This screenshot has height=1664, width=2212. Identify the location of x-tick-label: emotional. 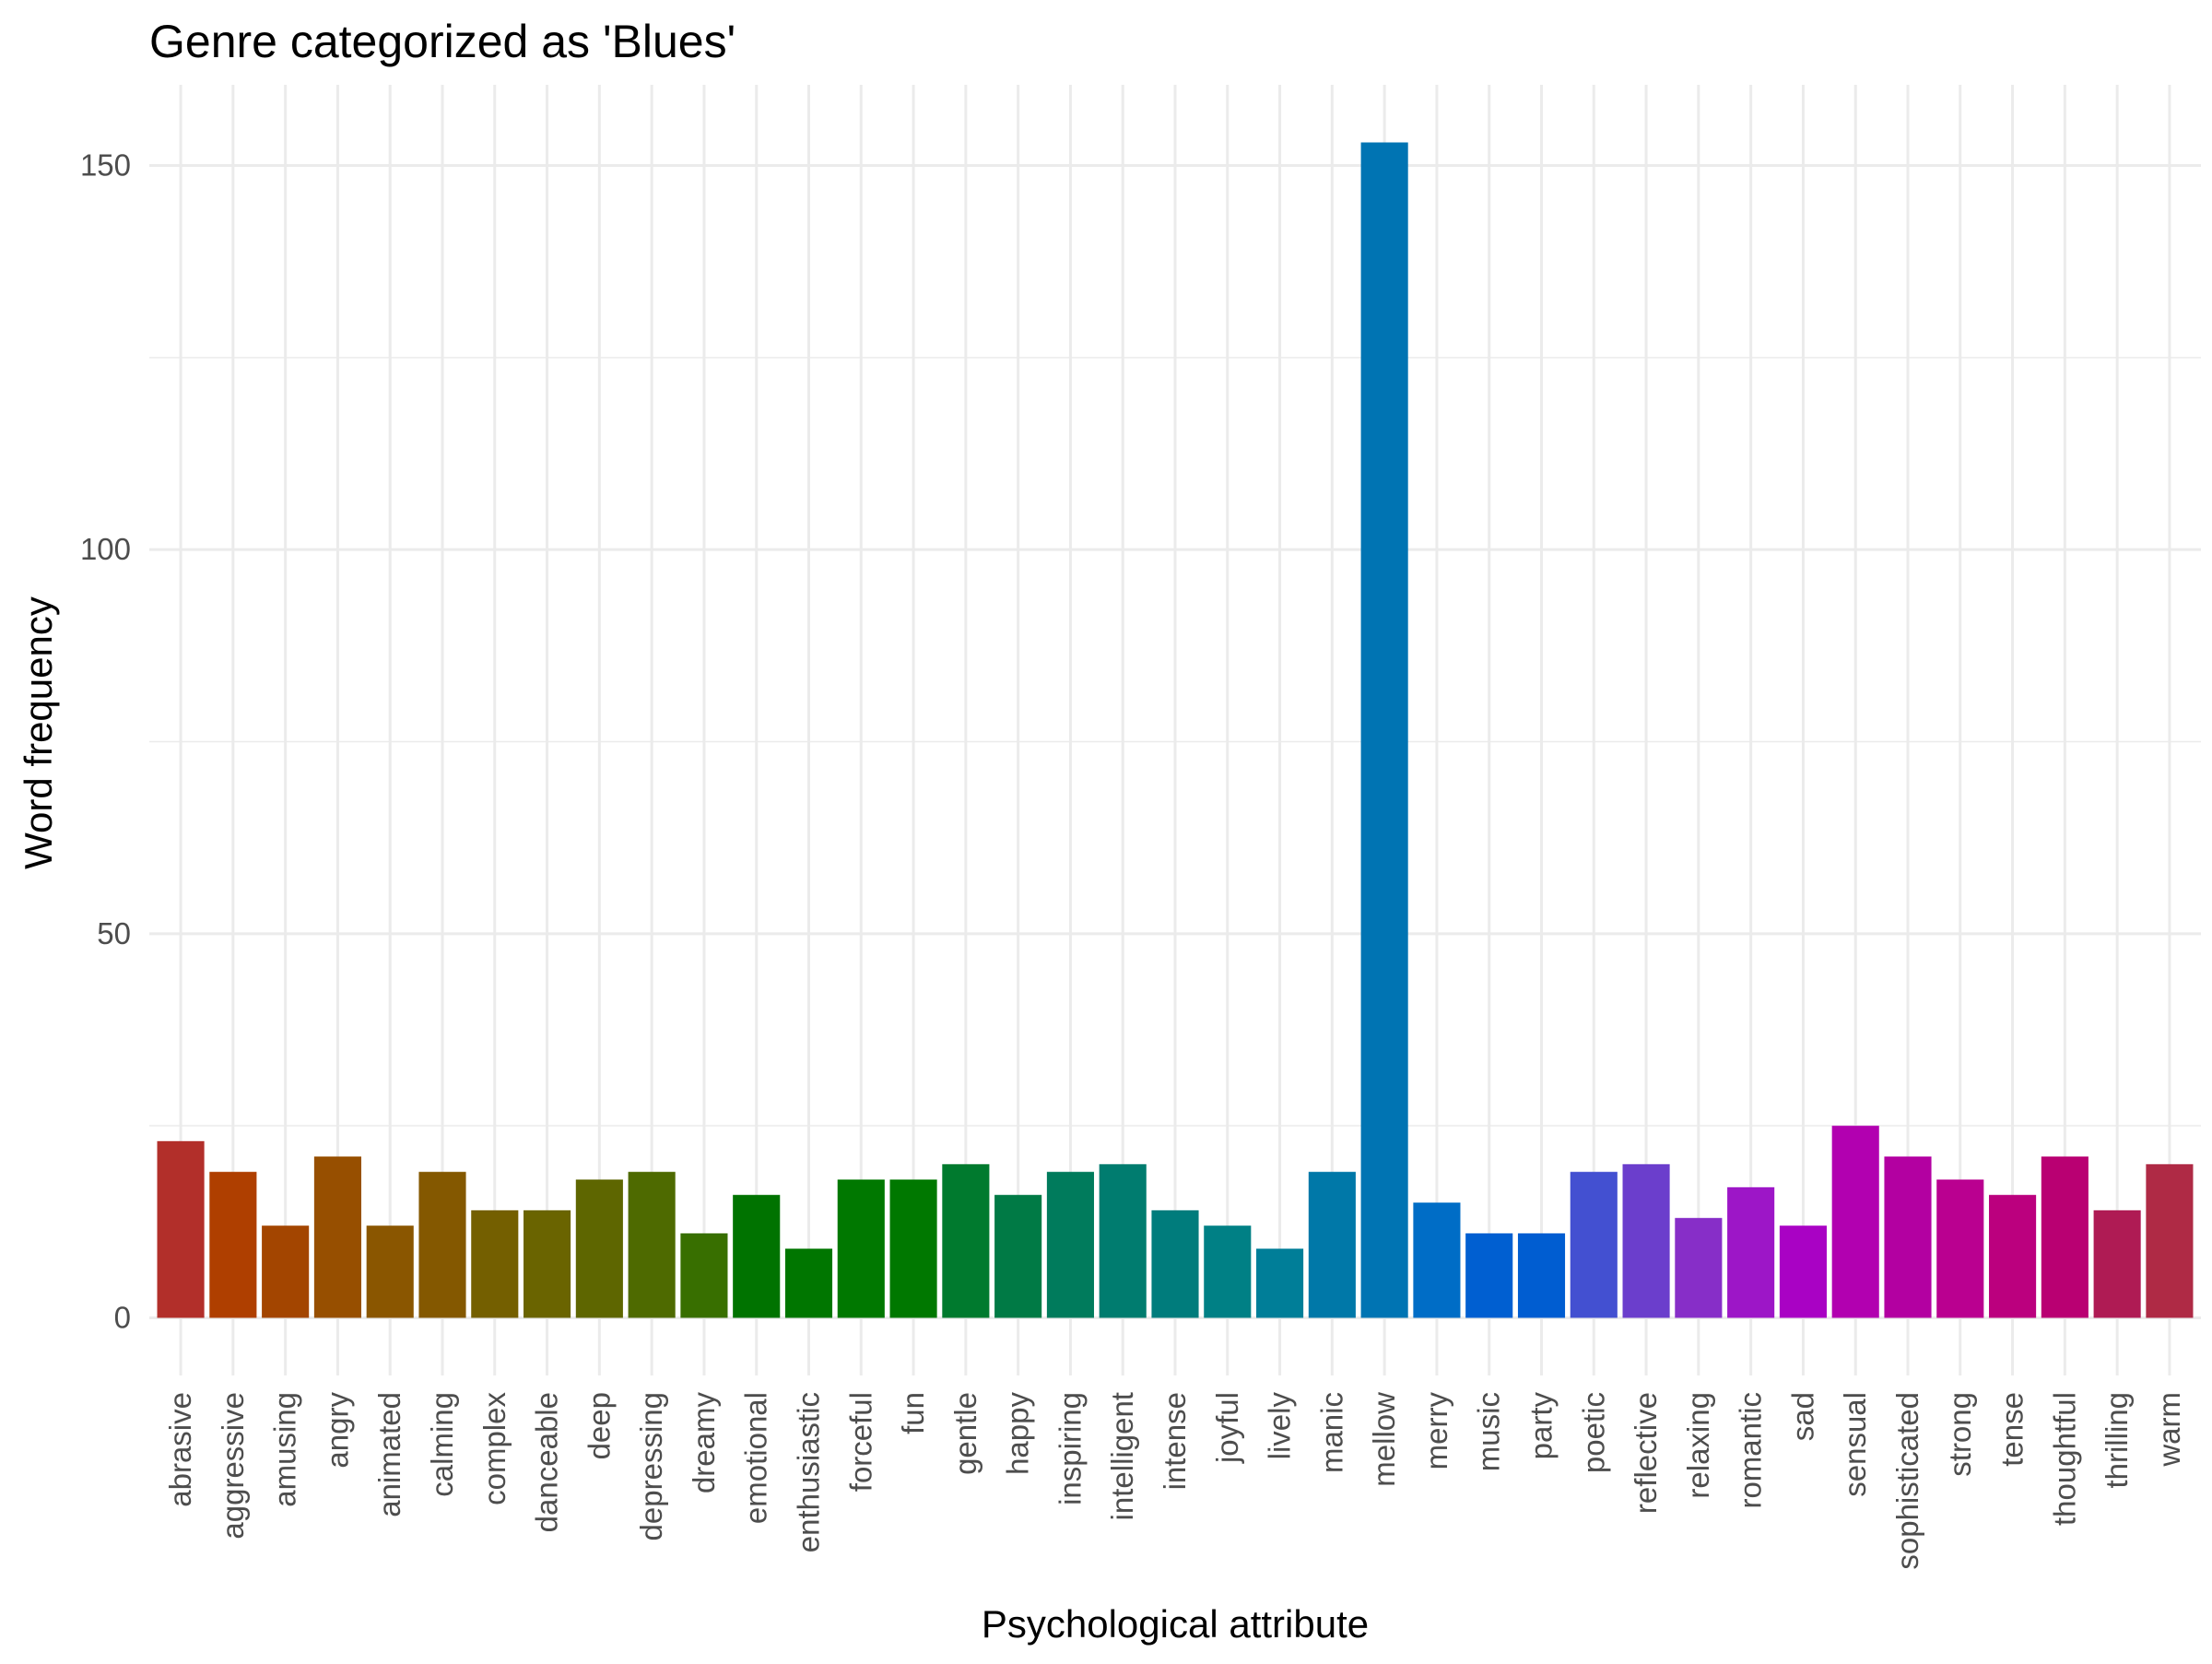
(756, 1458).